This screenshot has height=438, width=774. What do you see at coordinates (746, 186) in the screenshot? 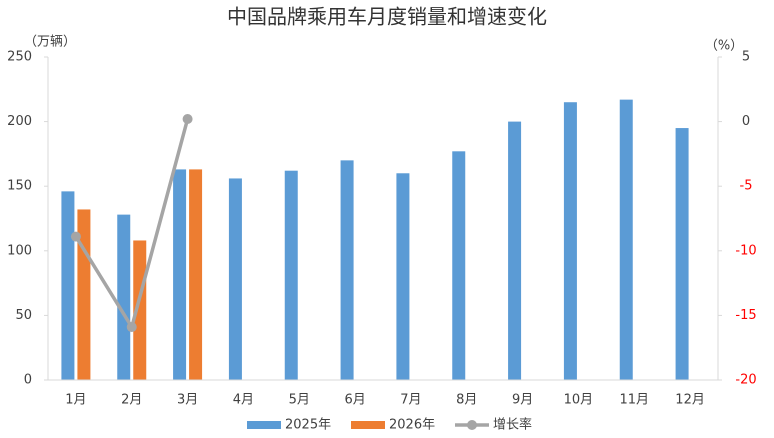
I see `y2-tick-label: -5` at bounding box center [746, 186].